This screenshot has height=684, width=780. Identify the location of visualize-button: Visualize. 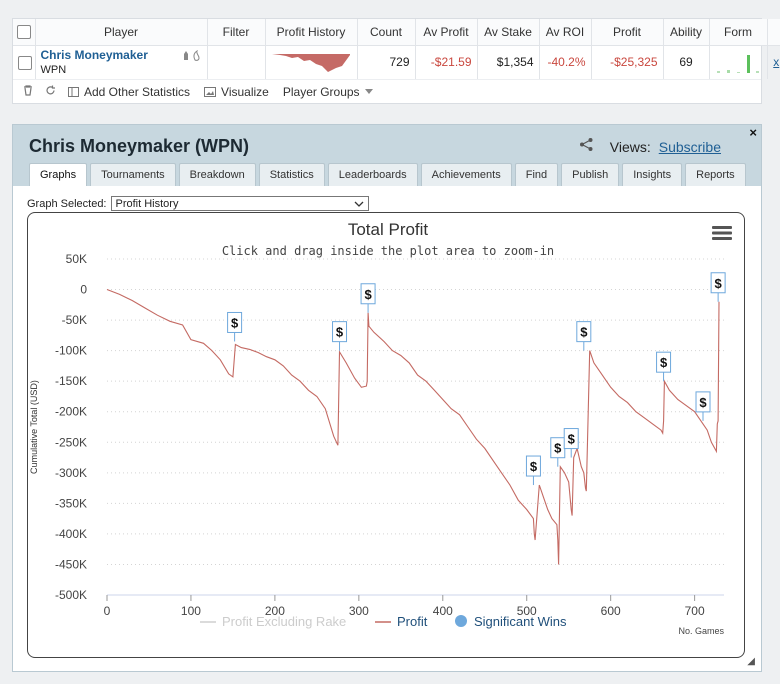
(236, 92).